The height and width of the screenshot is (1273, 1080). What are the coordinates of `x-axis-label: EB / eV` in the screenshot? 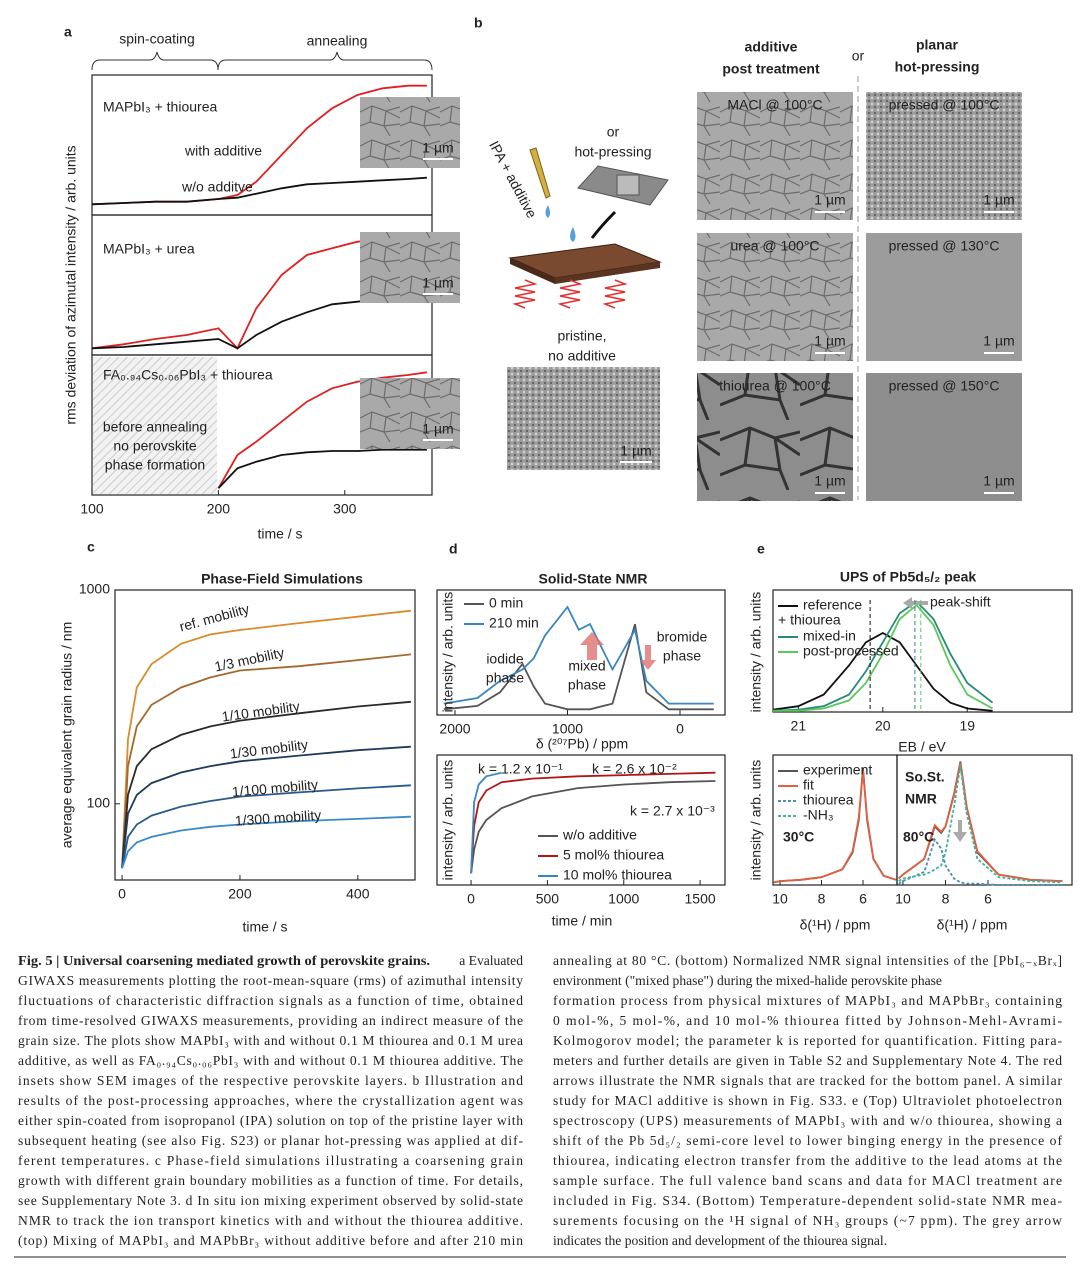 It's located at (922, 747).